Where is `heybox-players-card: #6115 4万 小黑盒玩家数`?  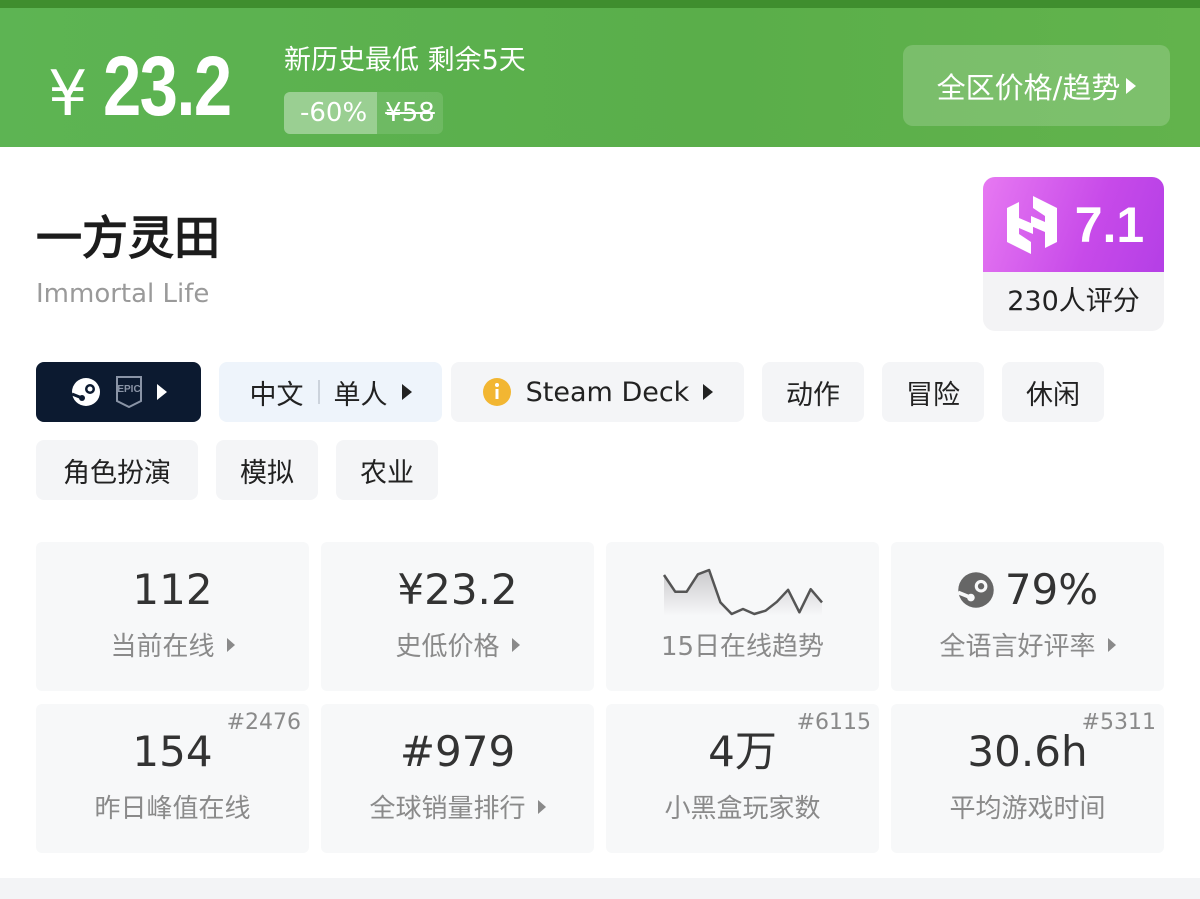 heybox-players-card: #6115 4万 小黑盒玩家数 is located at coordinates (742, 778).